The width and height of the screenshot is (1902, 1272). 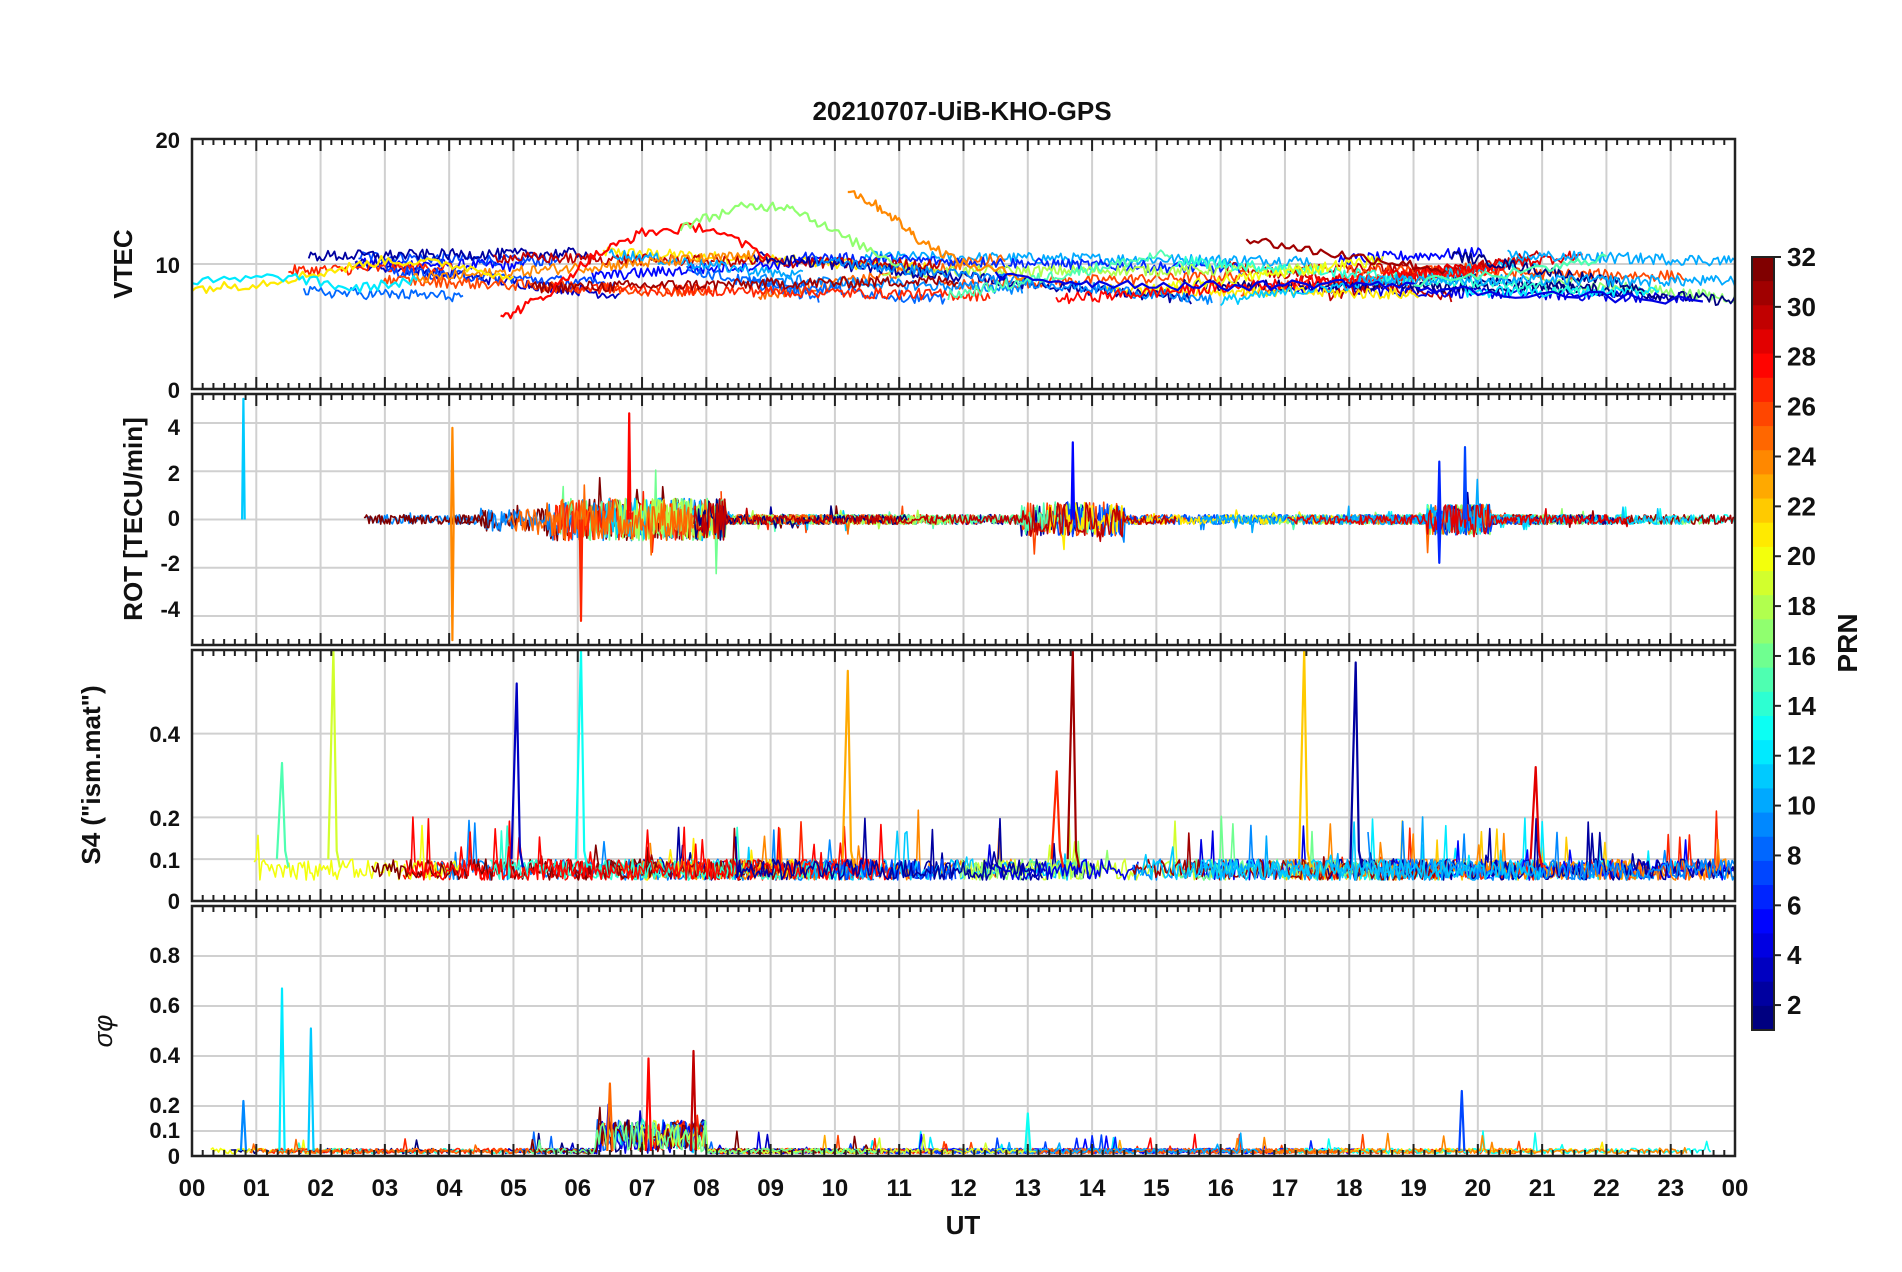 What do you see at coordinates (1735, 1188) in the screenshot?
I see `x-tick-label: 00` at bounding box center [1735, 1188].